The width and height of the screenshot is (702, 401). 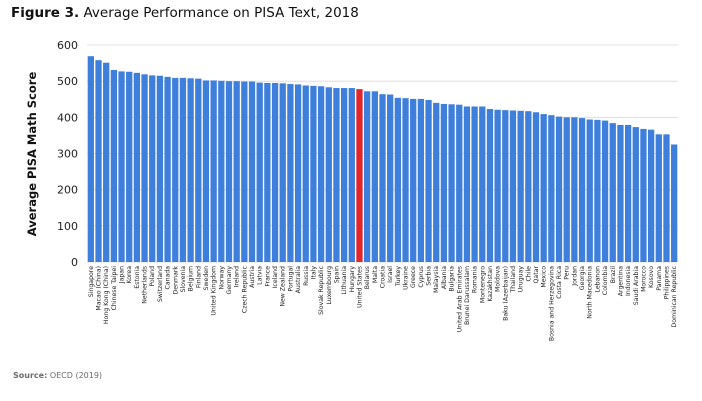 I want to click on x-tick-label: Hong Kong (China), so click(x=106, y=295).